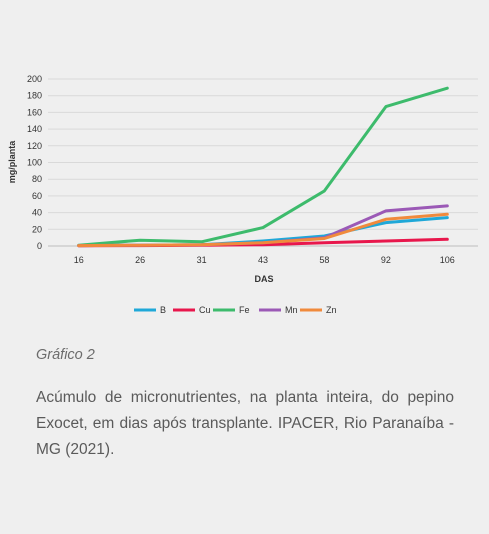 This screenshot has width=489, height=534. I want to click on legend-label-zn: Zn, so click(331, 310).